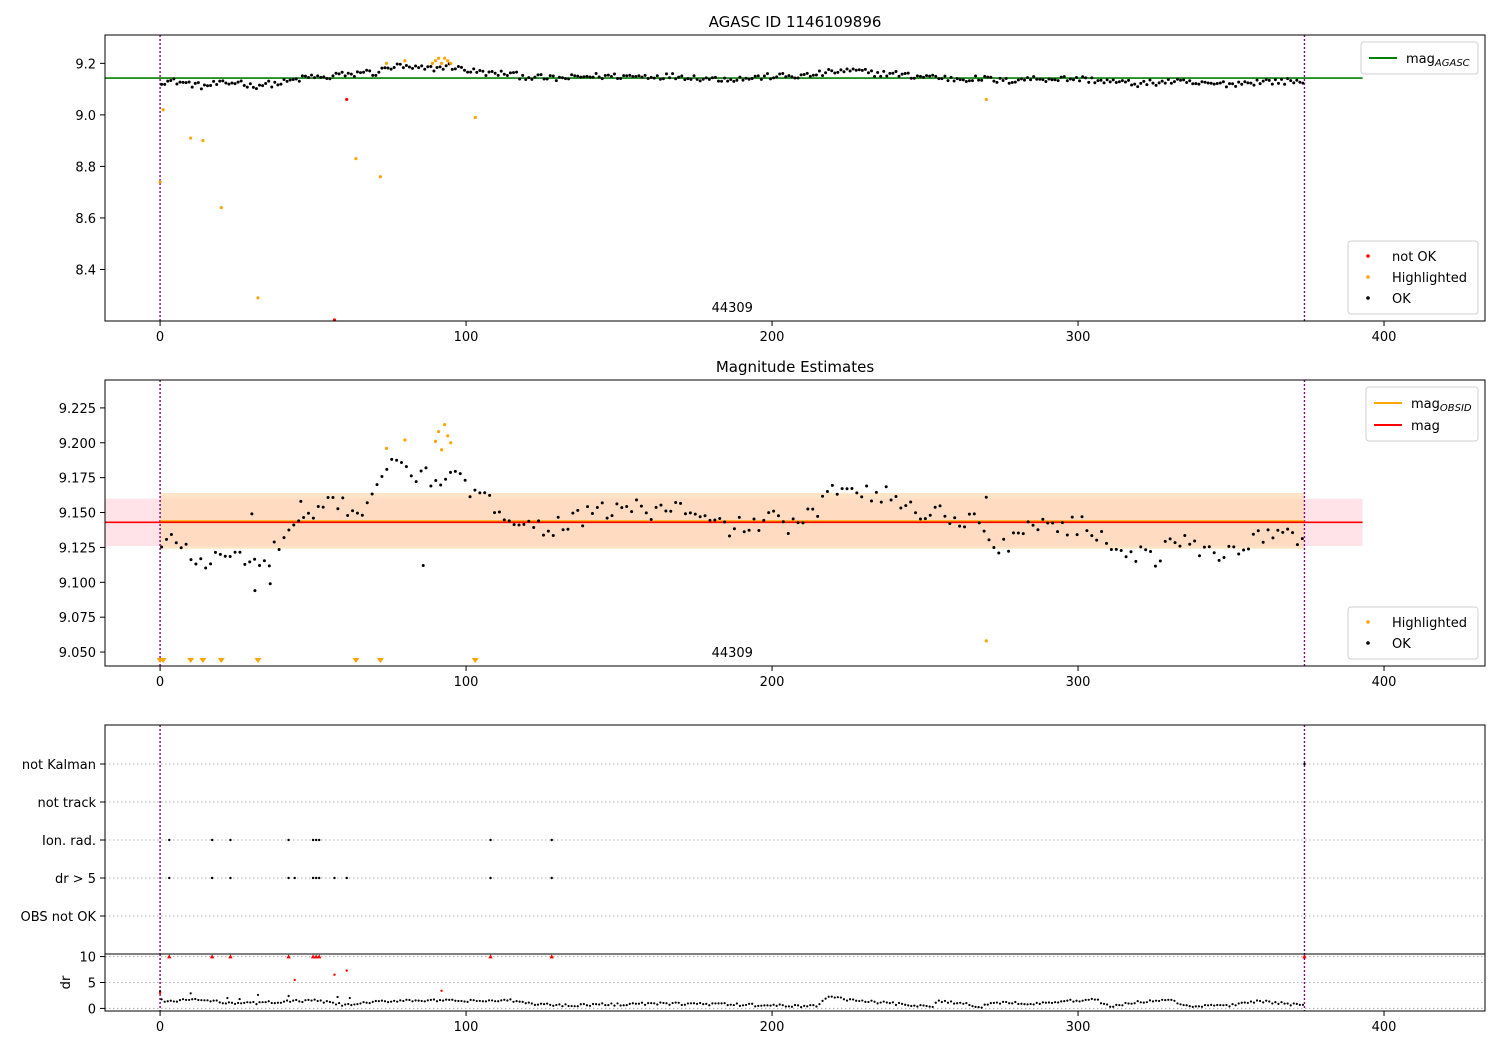 The width and height of the screenshot is (1500, 1050). What do you see at coordinates (772, 993) in the screenshot?
I see `dr-chart: 0 5 10 dr 0 100 200 300 400` at bounding box center [772, 993].